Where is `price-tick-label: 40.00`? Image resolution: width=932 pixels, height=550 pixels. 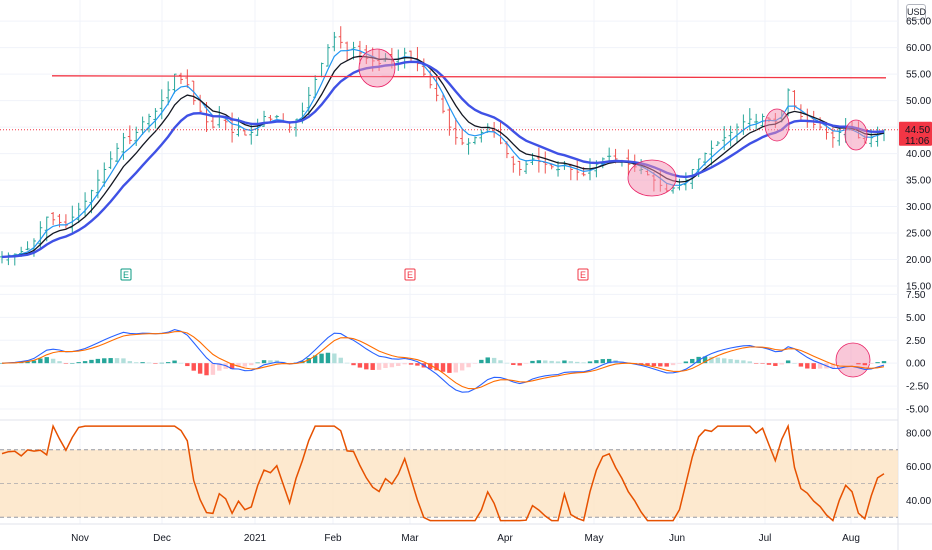 price-tick-label: 40.00 is located at coordinates (918, 154).